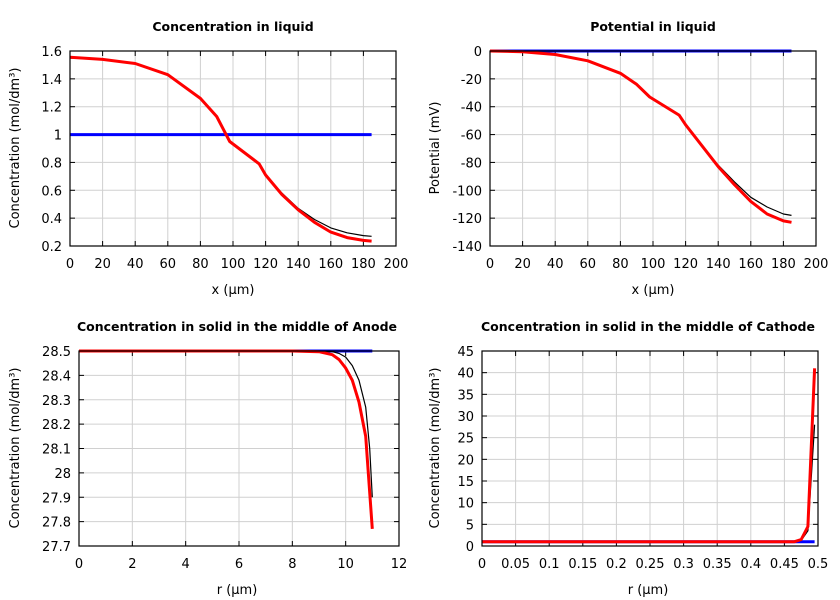 The width and height of the screenshot is (840, 600). I want to click on x-tick-label: 0.45, so click(784, 564).